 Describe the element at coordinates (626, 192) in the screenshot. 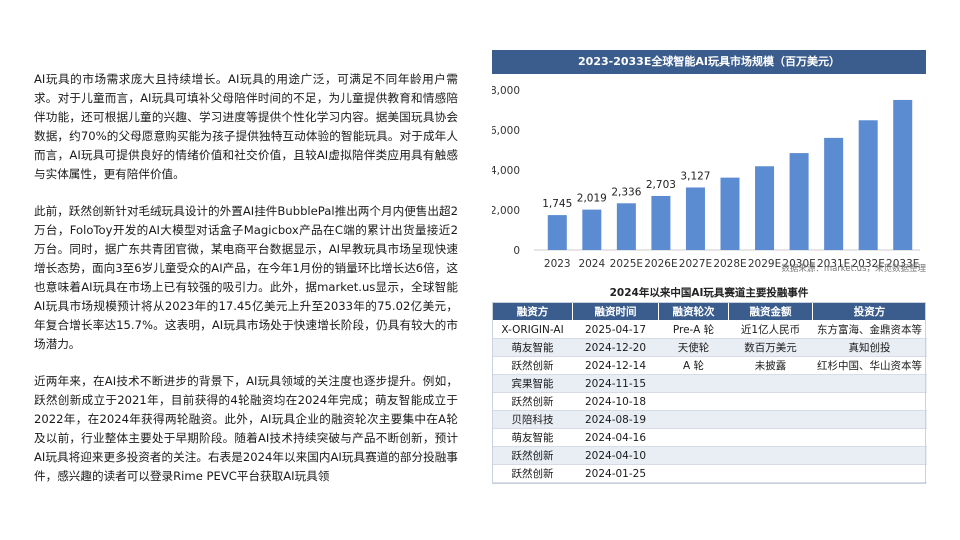

I see `data-label: 2,336` at that location.